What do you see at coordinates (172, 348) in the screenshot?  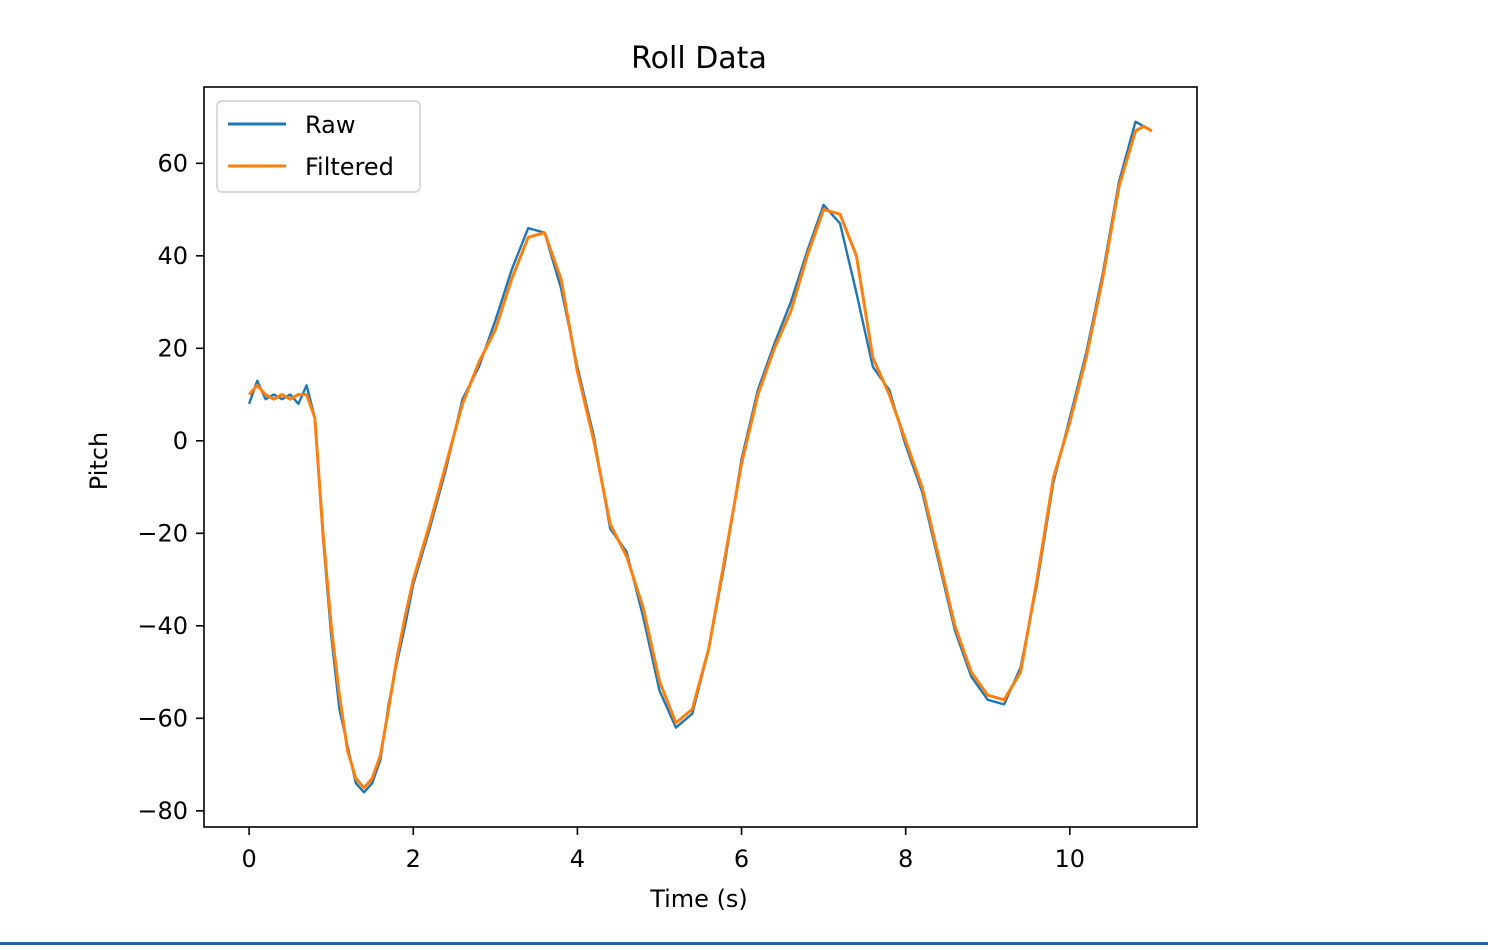 I see `y-tick-label: 20` at bounding box center [172, 348].